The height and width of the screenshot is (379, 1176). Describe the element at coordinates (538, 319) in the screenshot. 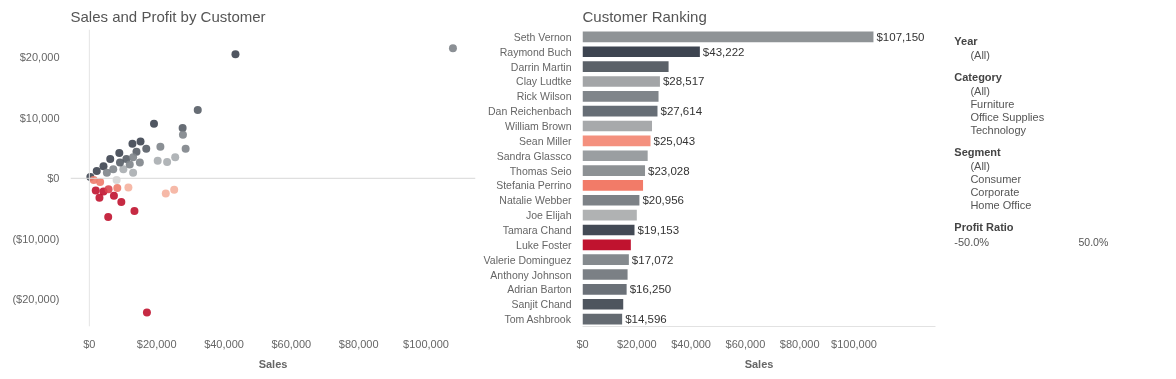

I see `y-tick-label: Tom Ashbrook` at that location.